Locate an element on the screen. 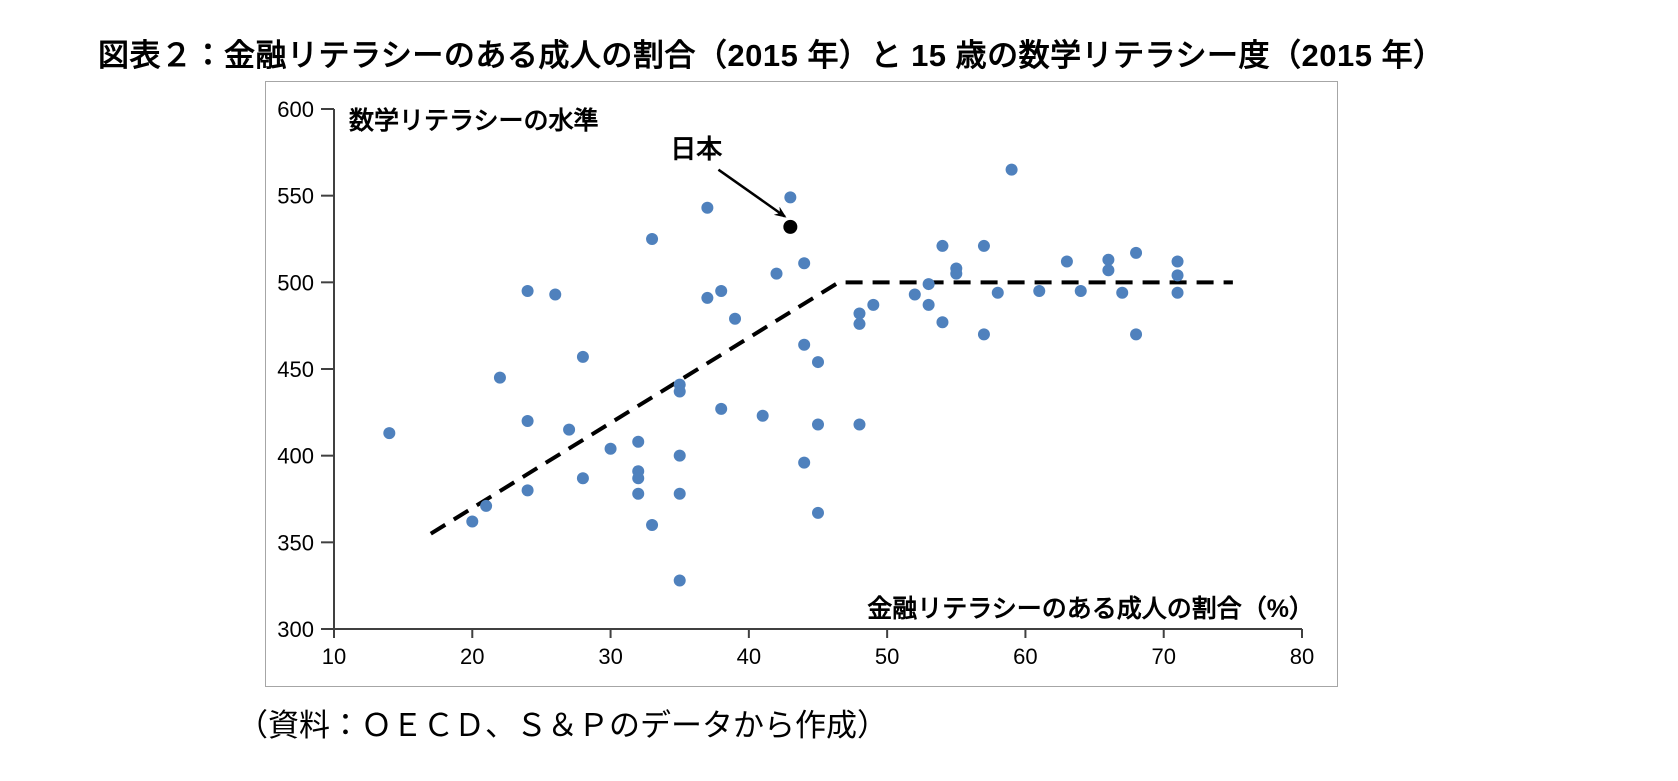 The image size is (1678, 781). y-tick-label: 350 is located at coordinates (295, 542).